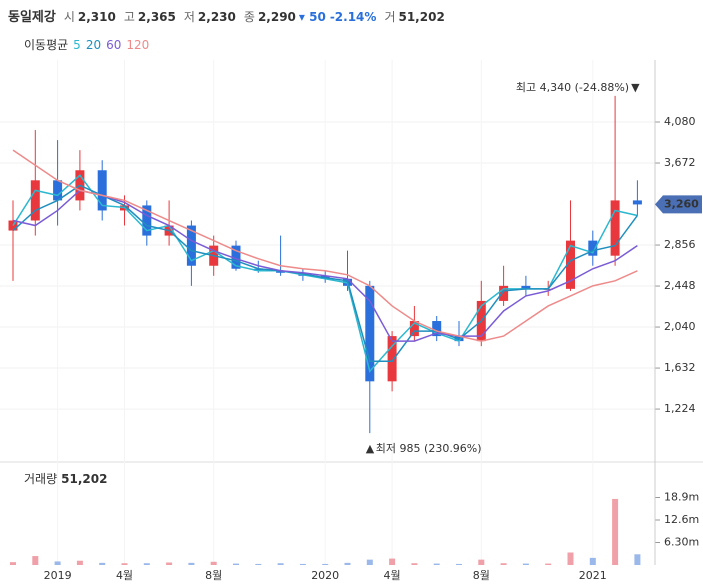 The height and width of the screenshot is (584, 703). Describe the element at coordinates (189, 17) in the screenshot. I see `quote-label: 저` at that location.